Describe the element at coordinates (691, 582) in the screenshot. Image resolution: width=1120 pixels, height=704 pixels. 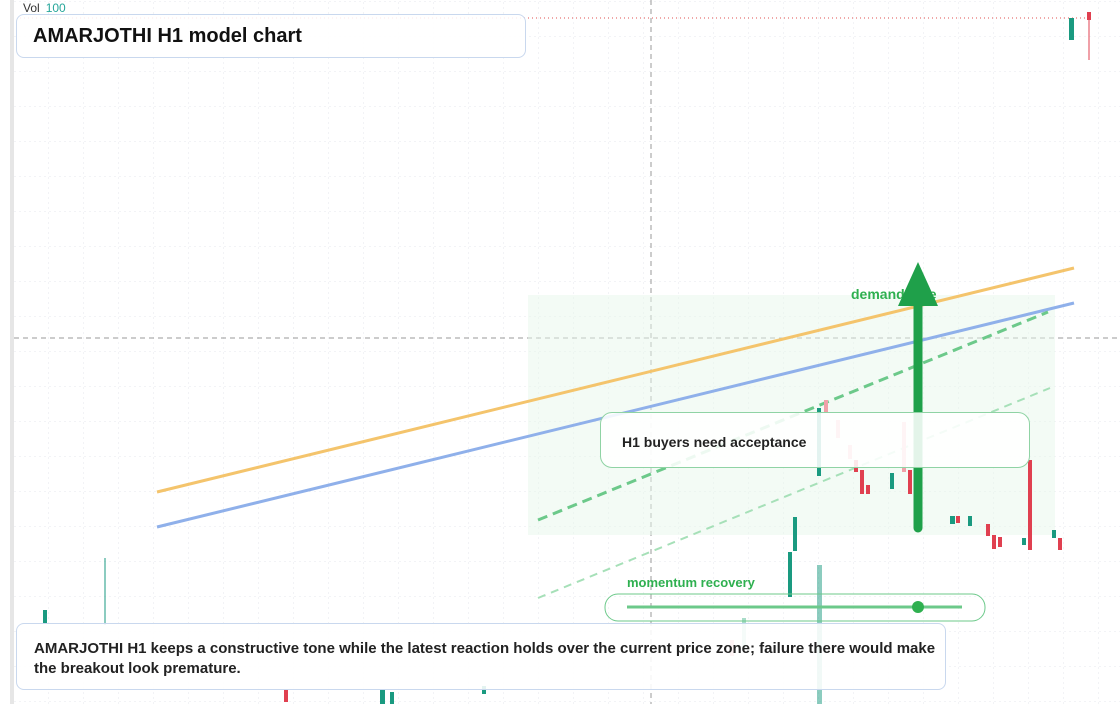
I see `momentum-label: momentum recovery` at that location.